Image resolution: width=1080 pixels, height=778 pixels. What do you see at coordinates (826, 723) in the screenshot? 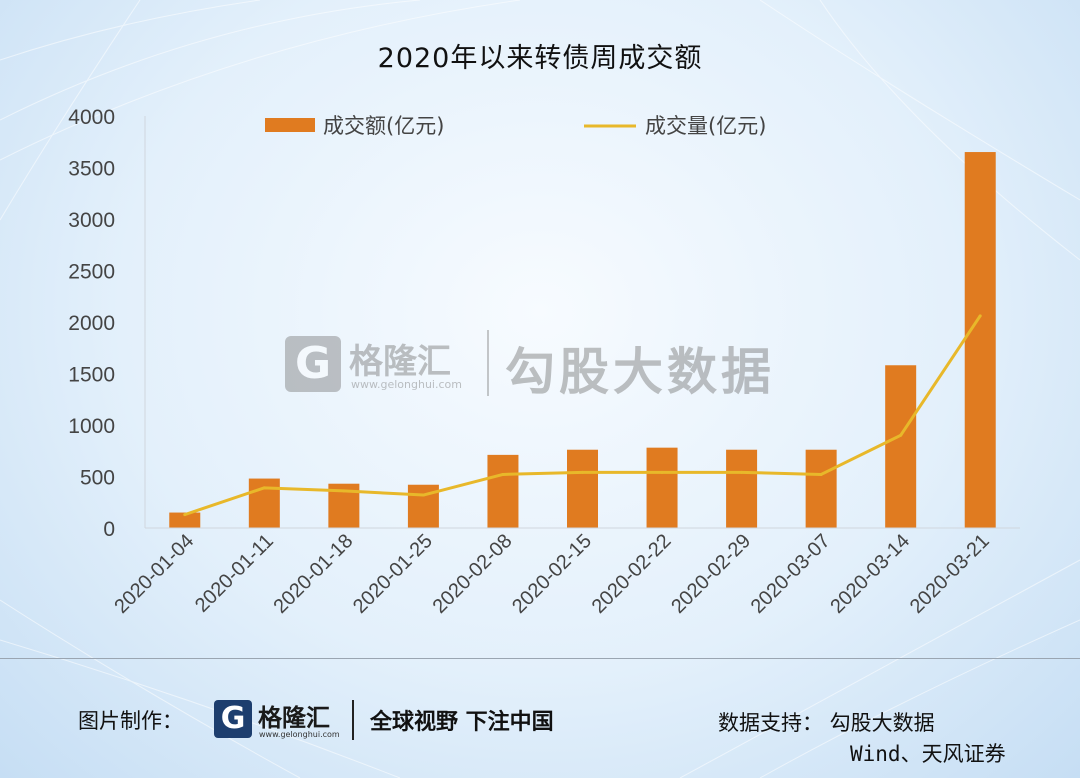
I see `data-support-label: 数据支持： 勾股大数据` at bounding box center [826, 723].